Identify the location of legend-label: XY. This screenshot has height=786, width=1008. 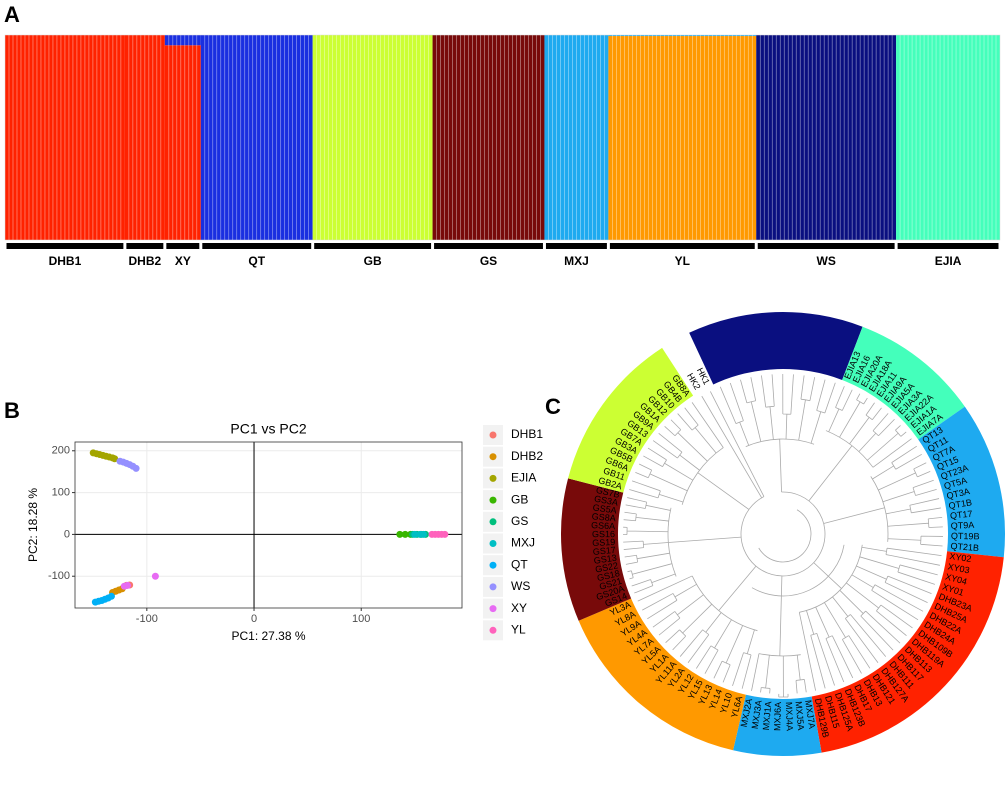
(519, 608).